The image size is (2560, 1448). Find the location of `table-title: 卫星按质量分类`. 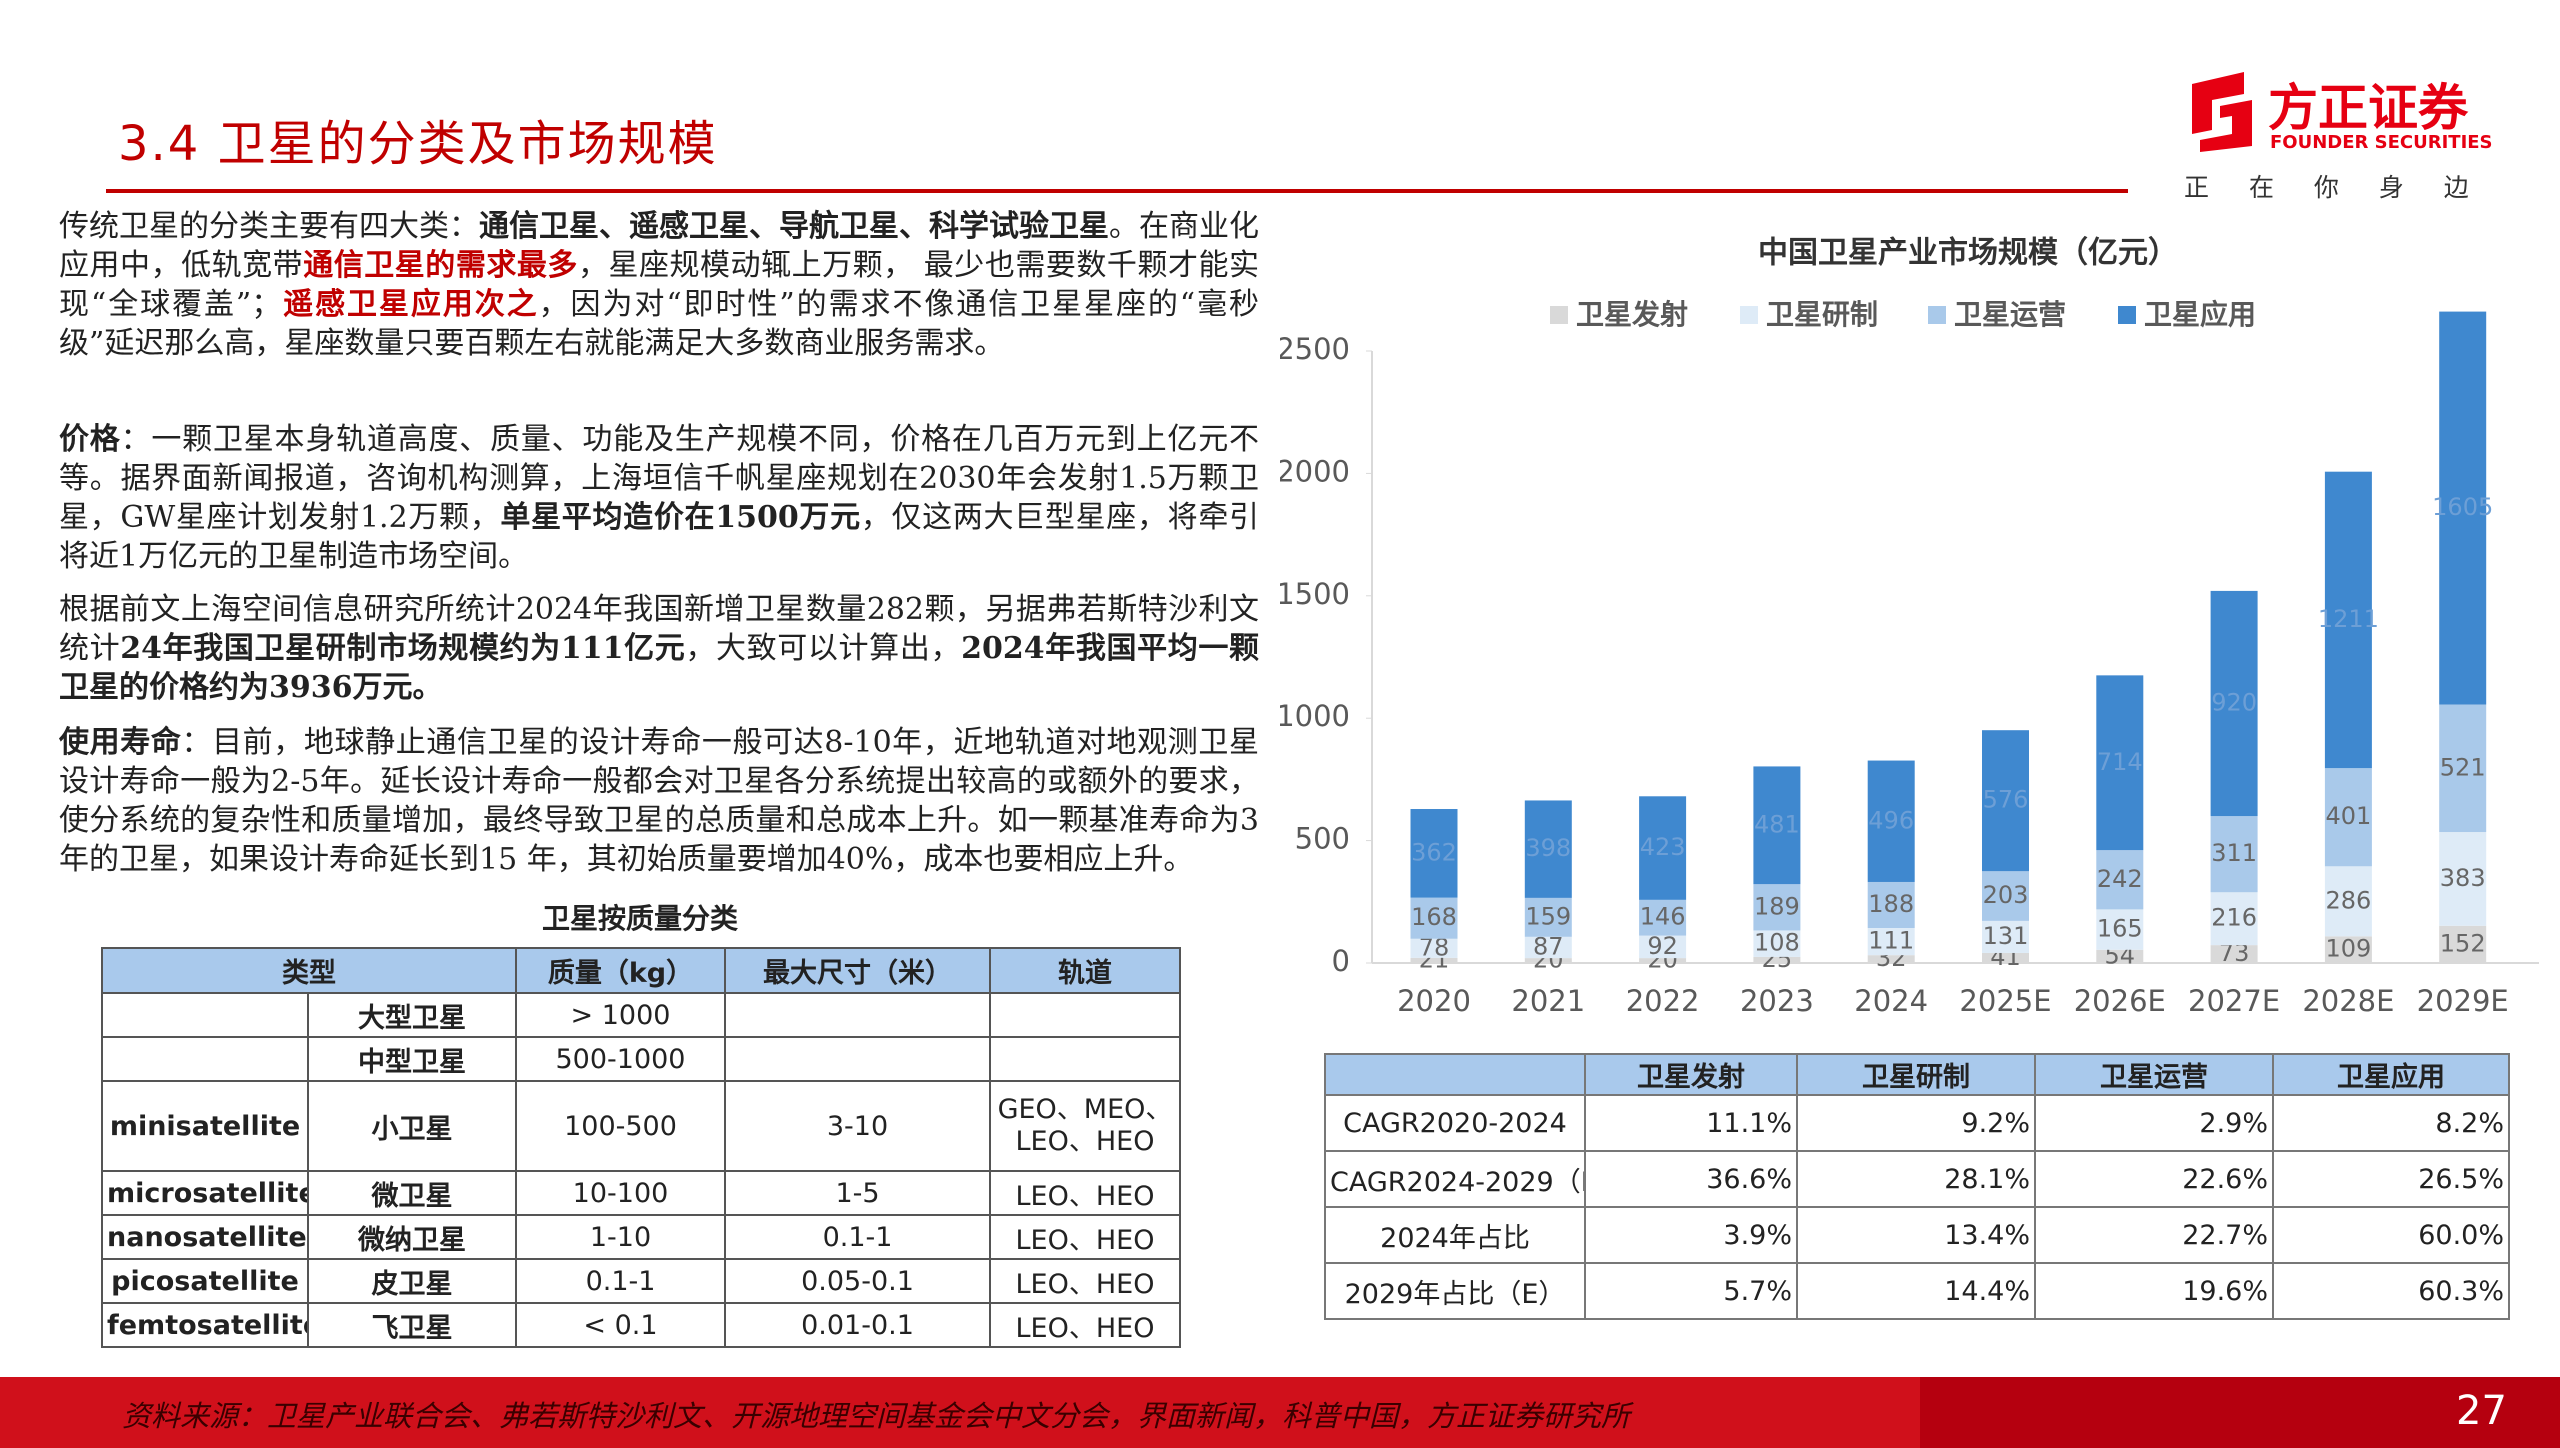

table-title: 卫星按质量分类 is located at coordinates (639, 918).